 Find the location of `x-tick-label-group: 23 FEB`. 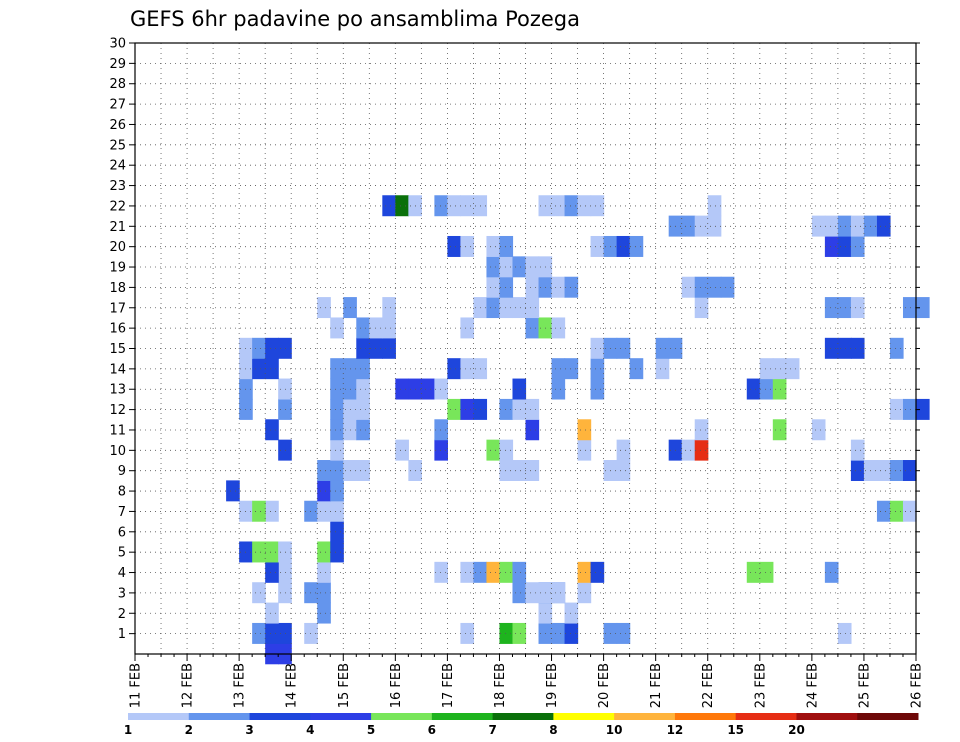

x-tick-label-group: 23 FEB is located at coordinates (760, 685).